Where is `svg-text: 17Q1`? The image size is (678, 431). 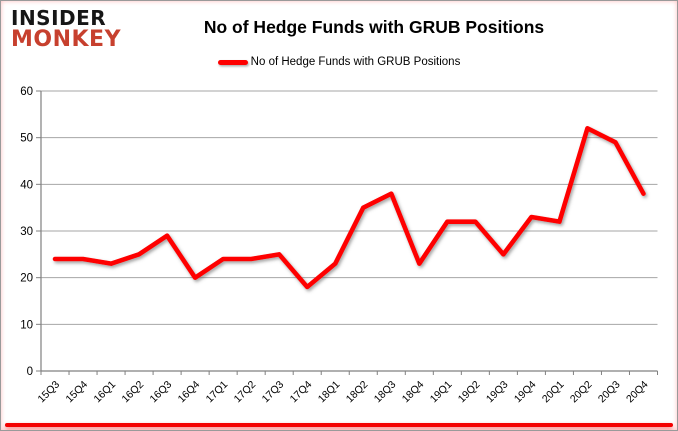 svg-text: 17Q1 is located at coordinates (217, 392).